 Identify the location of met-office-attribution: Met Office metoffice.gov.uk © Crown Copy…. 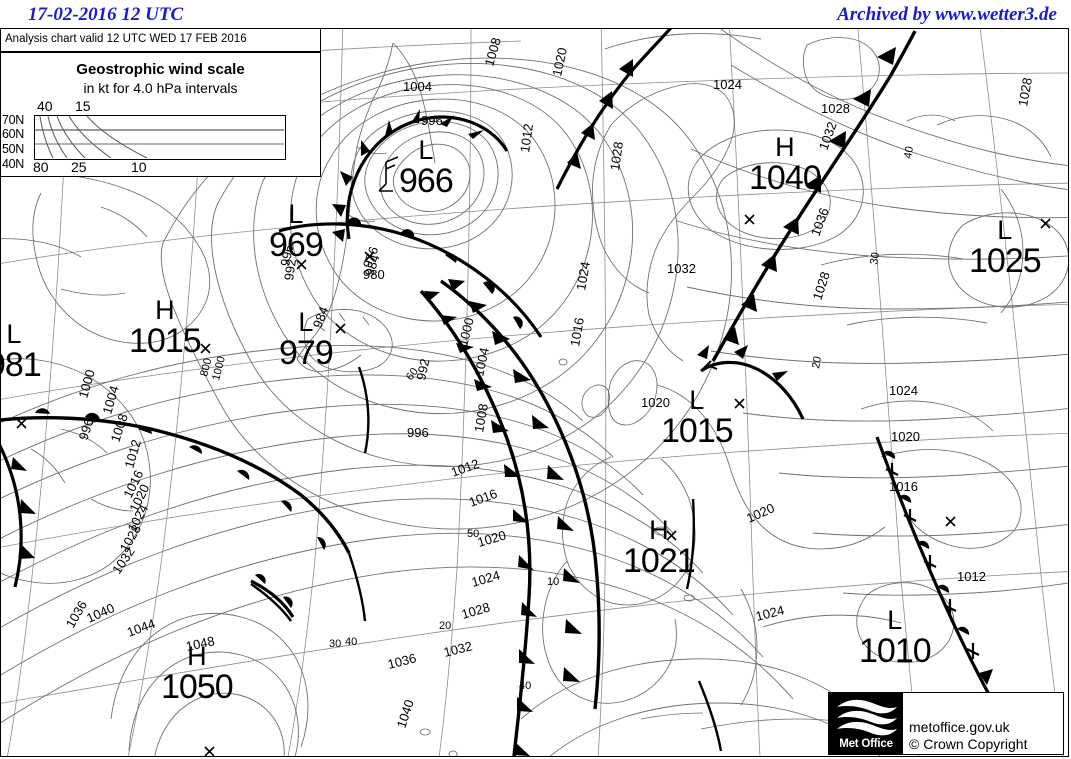
(946, 723).